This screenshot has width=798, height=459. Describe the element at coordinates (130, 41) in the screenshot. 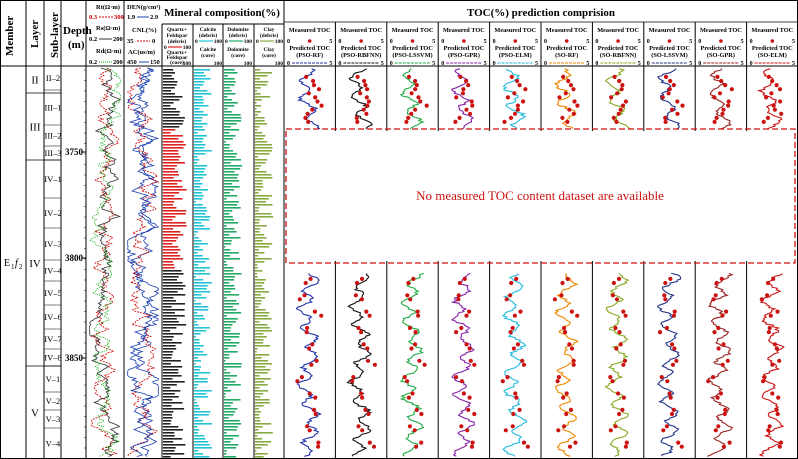

I see `cnl-min: 35` at that location.